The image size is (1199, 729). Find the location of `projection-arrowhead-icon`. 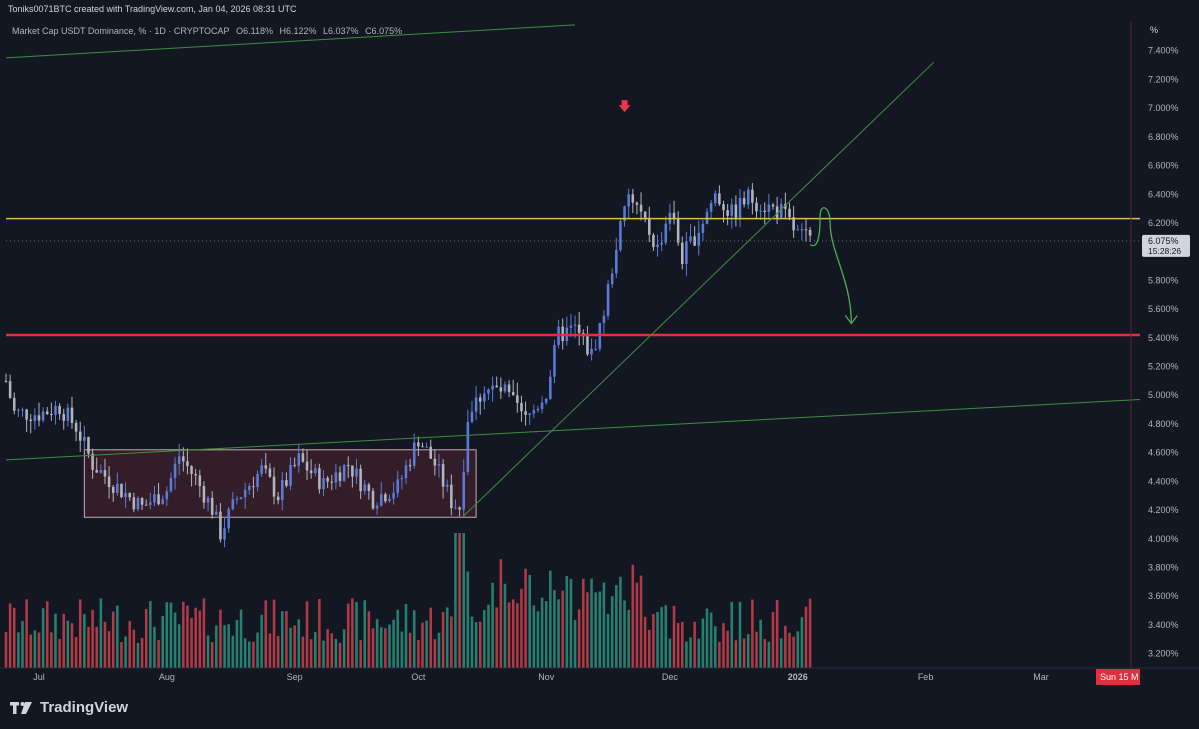

projection-arrowhead-icon is located at coordinates (851, 320).